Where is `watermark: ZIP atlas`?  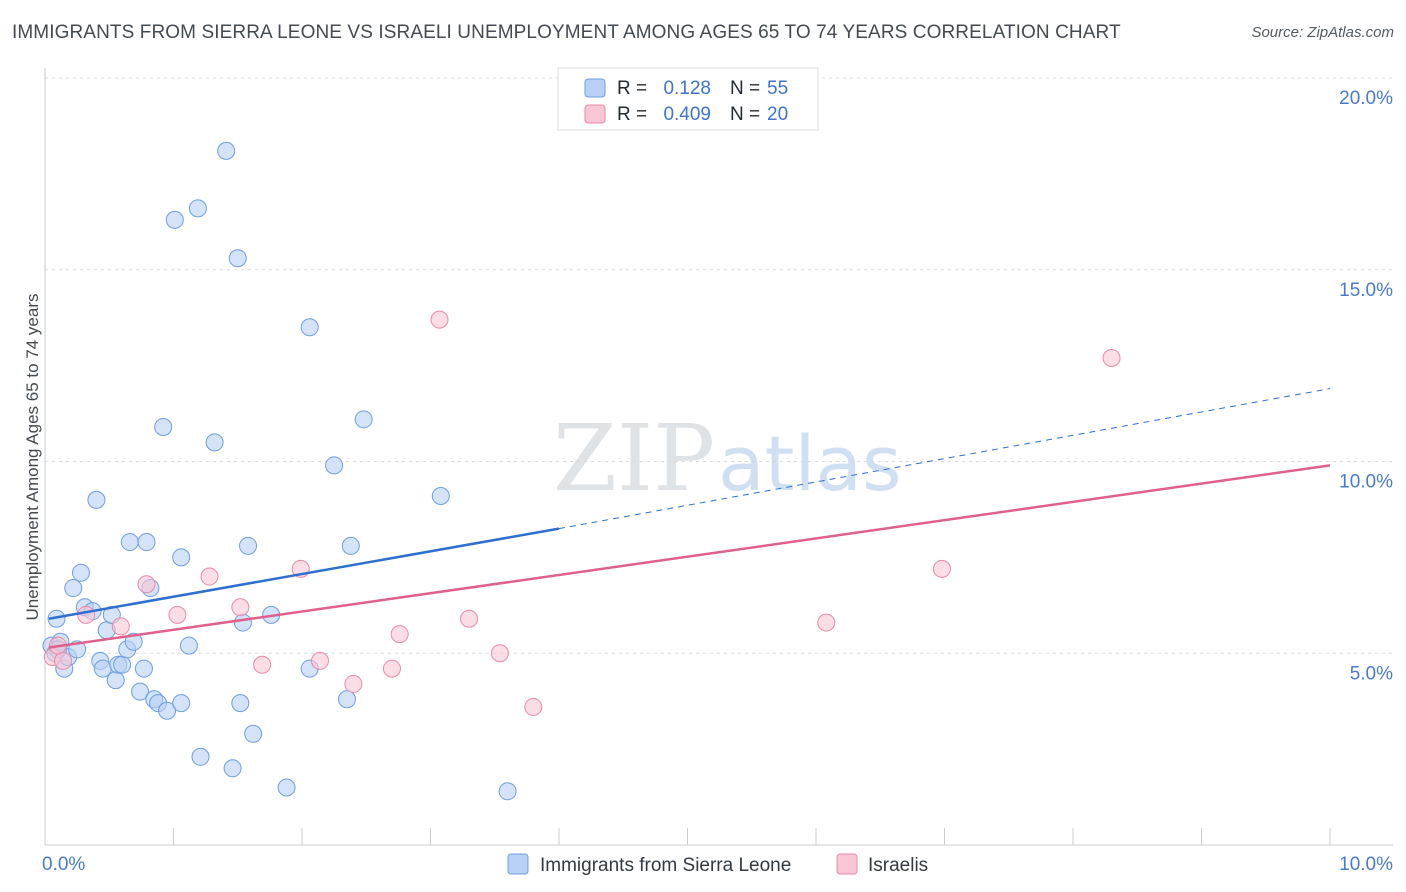 watermark: ZIP atlas is located at coordinates (727, 458).